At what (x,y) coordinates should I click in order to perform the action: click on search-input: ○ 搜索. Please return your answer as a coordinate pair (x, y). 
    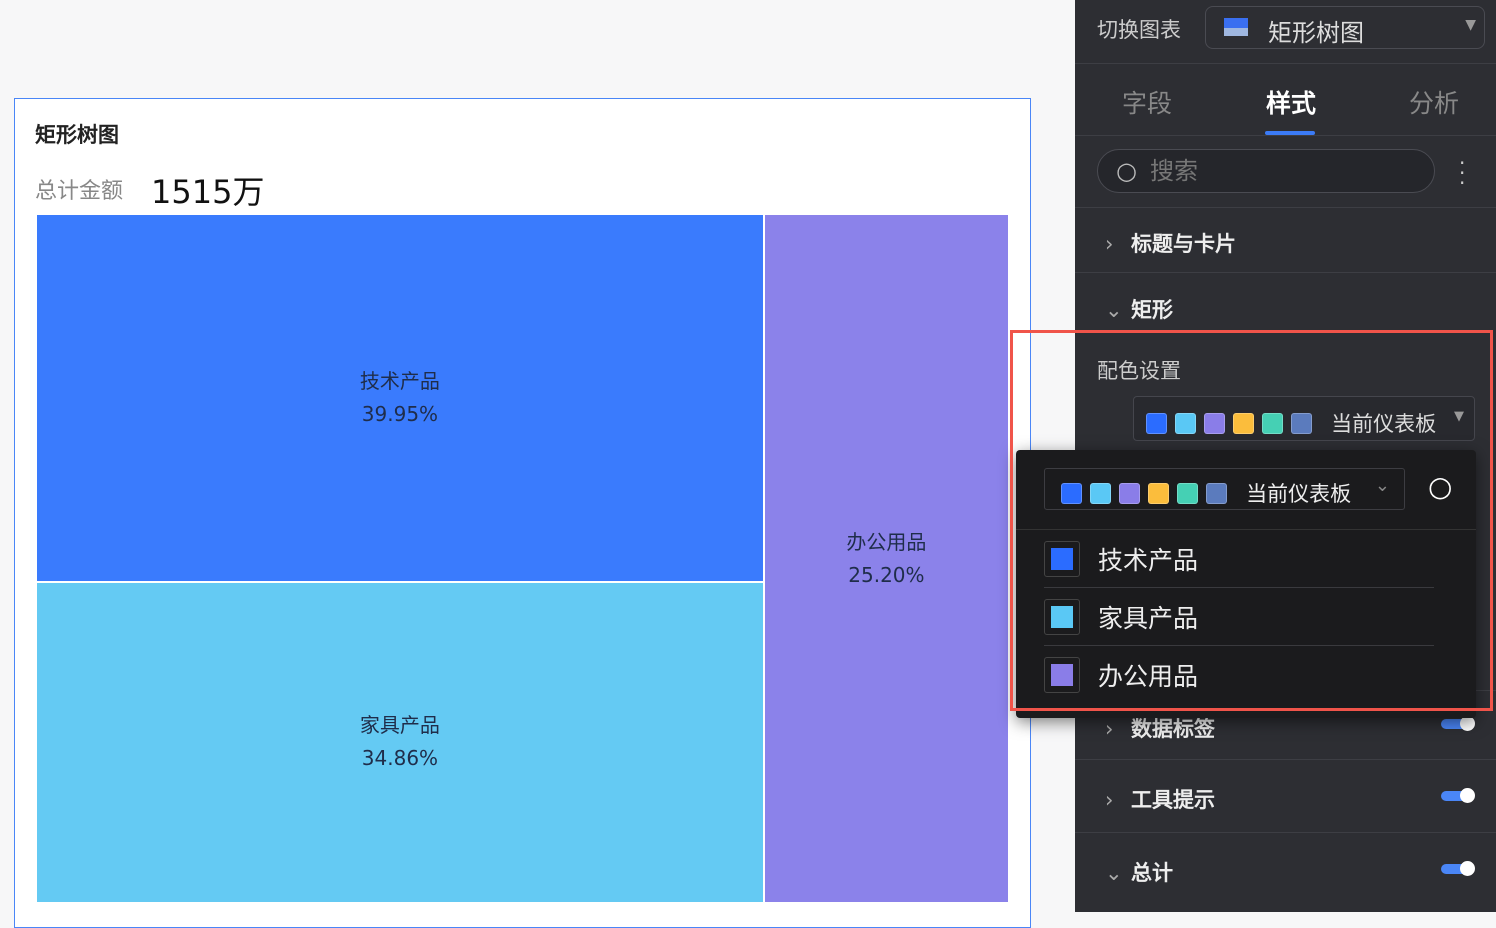
    Looking at the image, I should click on (1266, 171).